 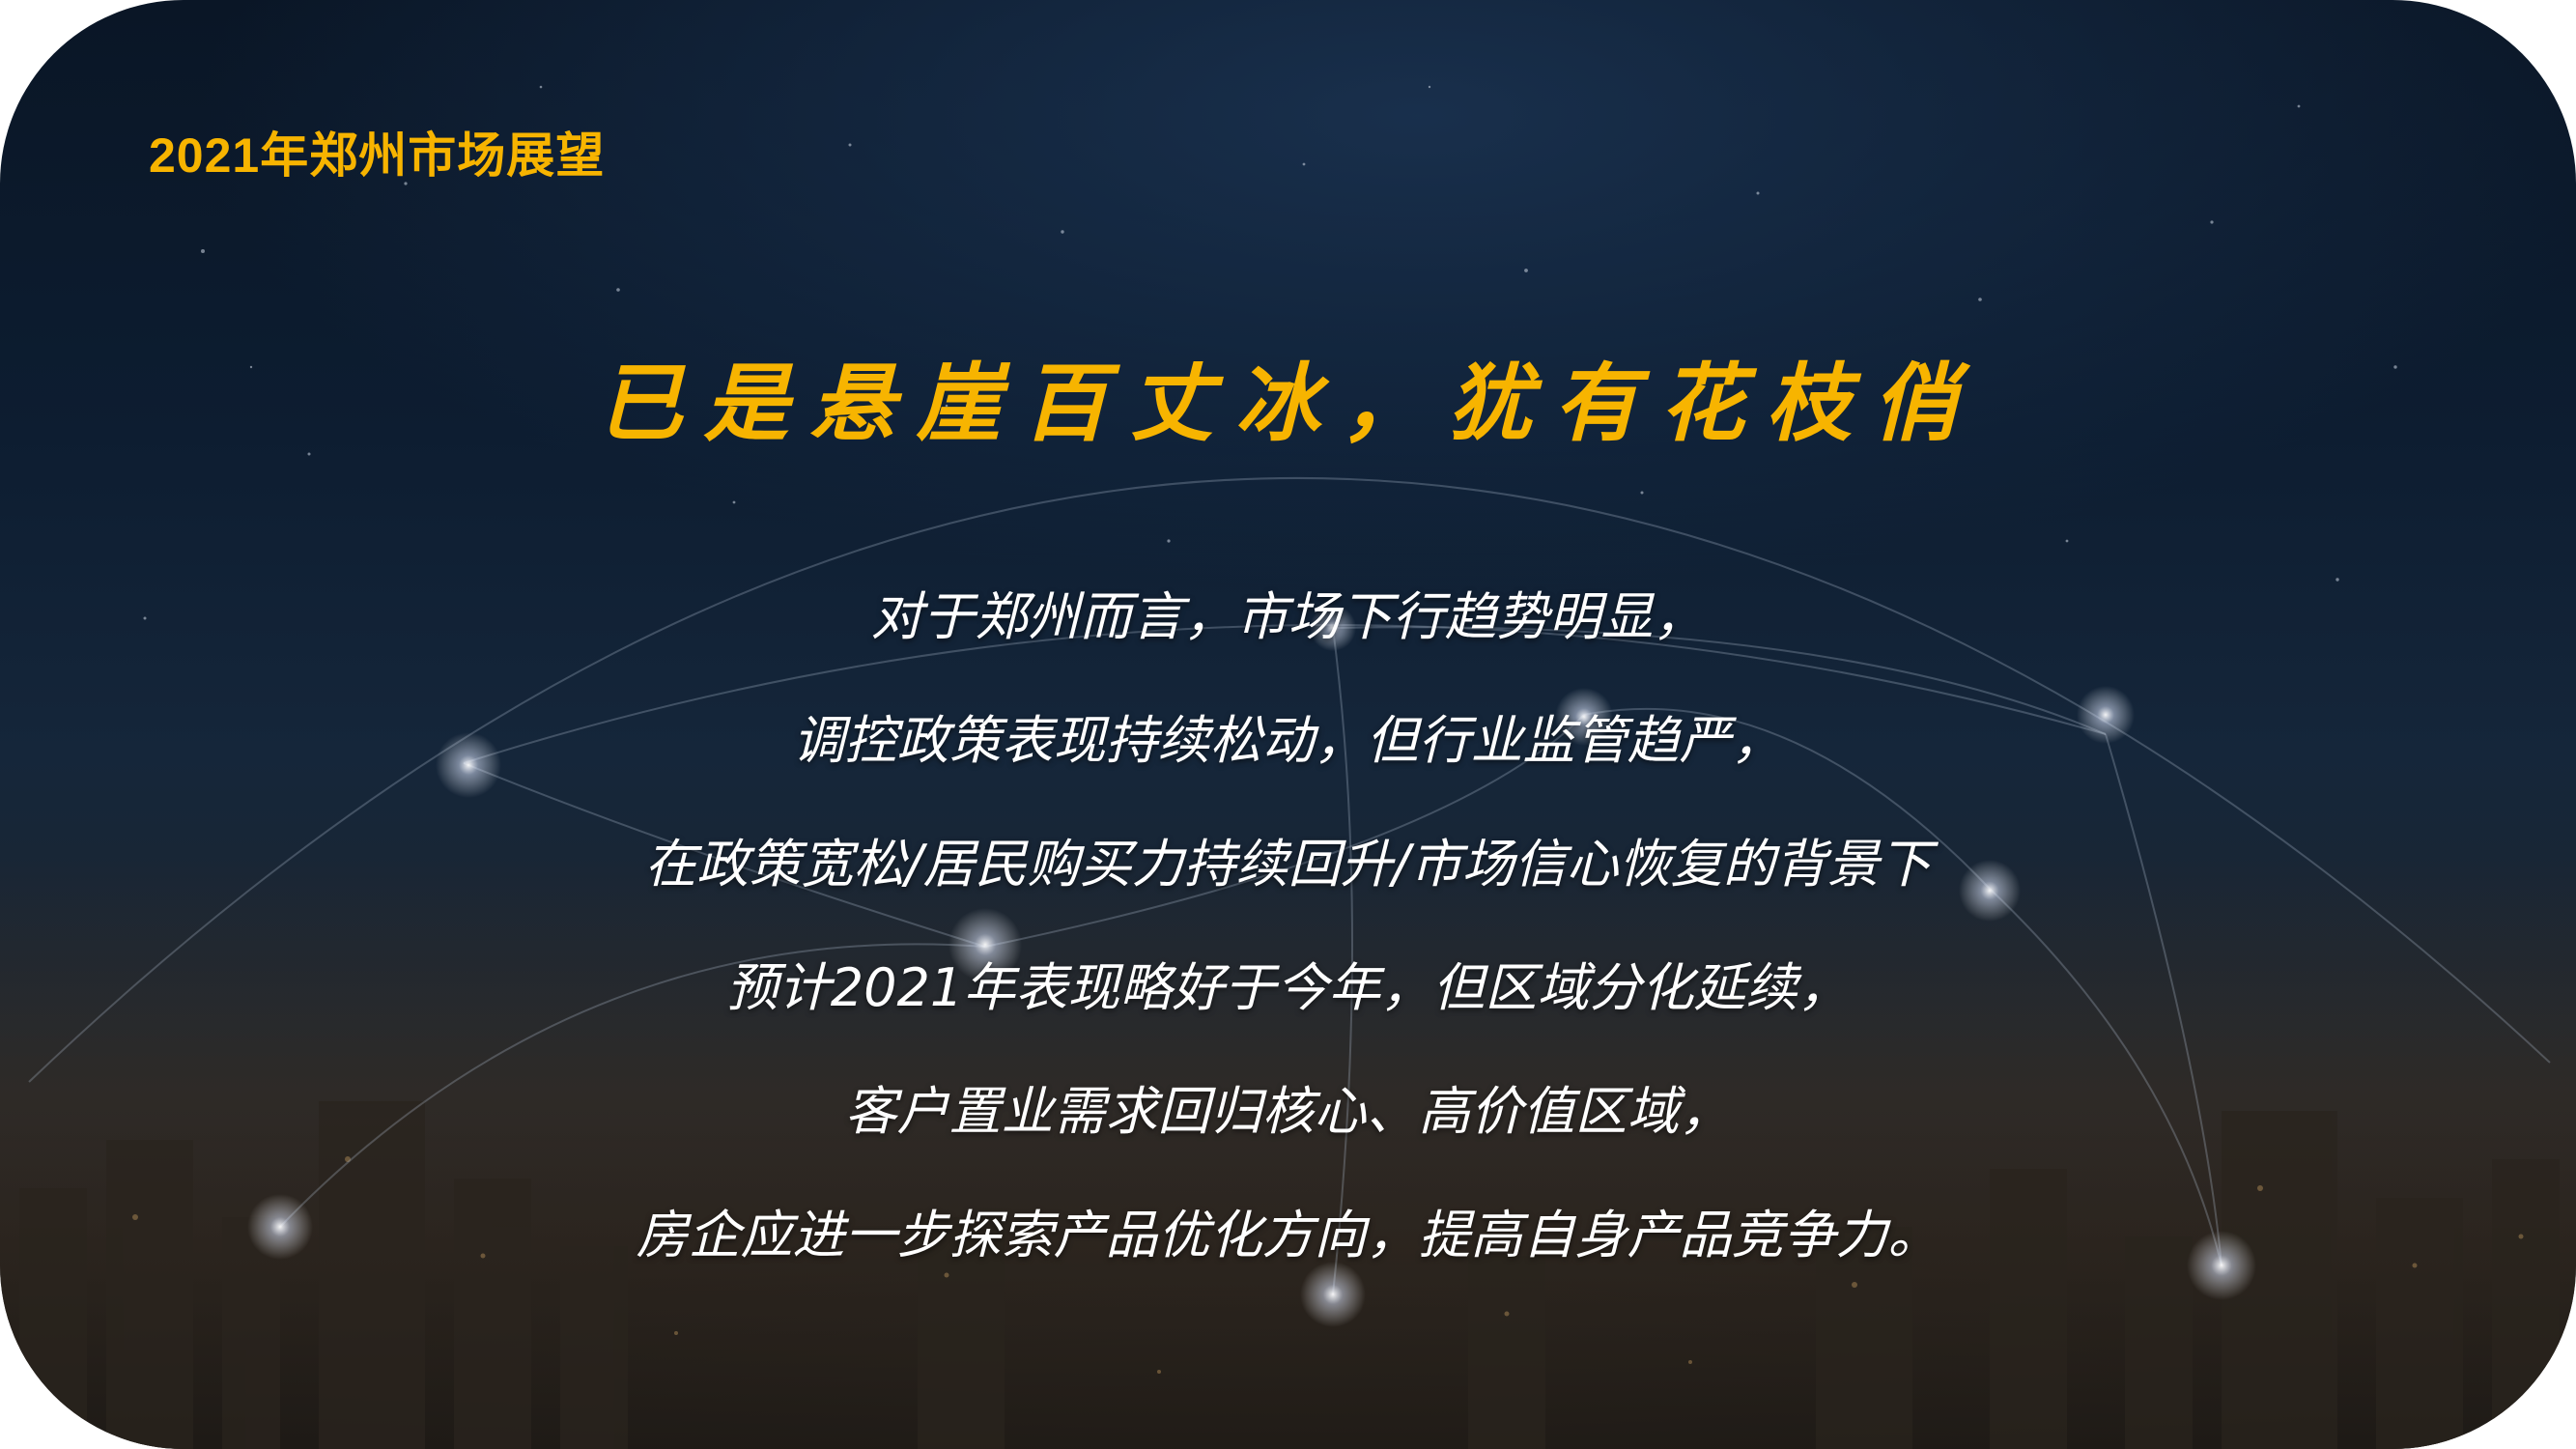 What do you see at coordinates (1288, 1235) in the screenshot?
I see `body-line: 房企应进一步探索产品优化方向，提高自身产品竞争力。` at bounding box center [1288, 1235].